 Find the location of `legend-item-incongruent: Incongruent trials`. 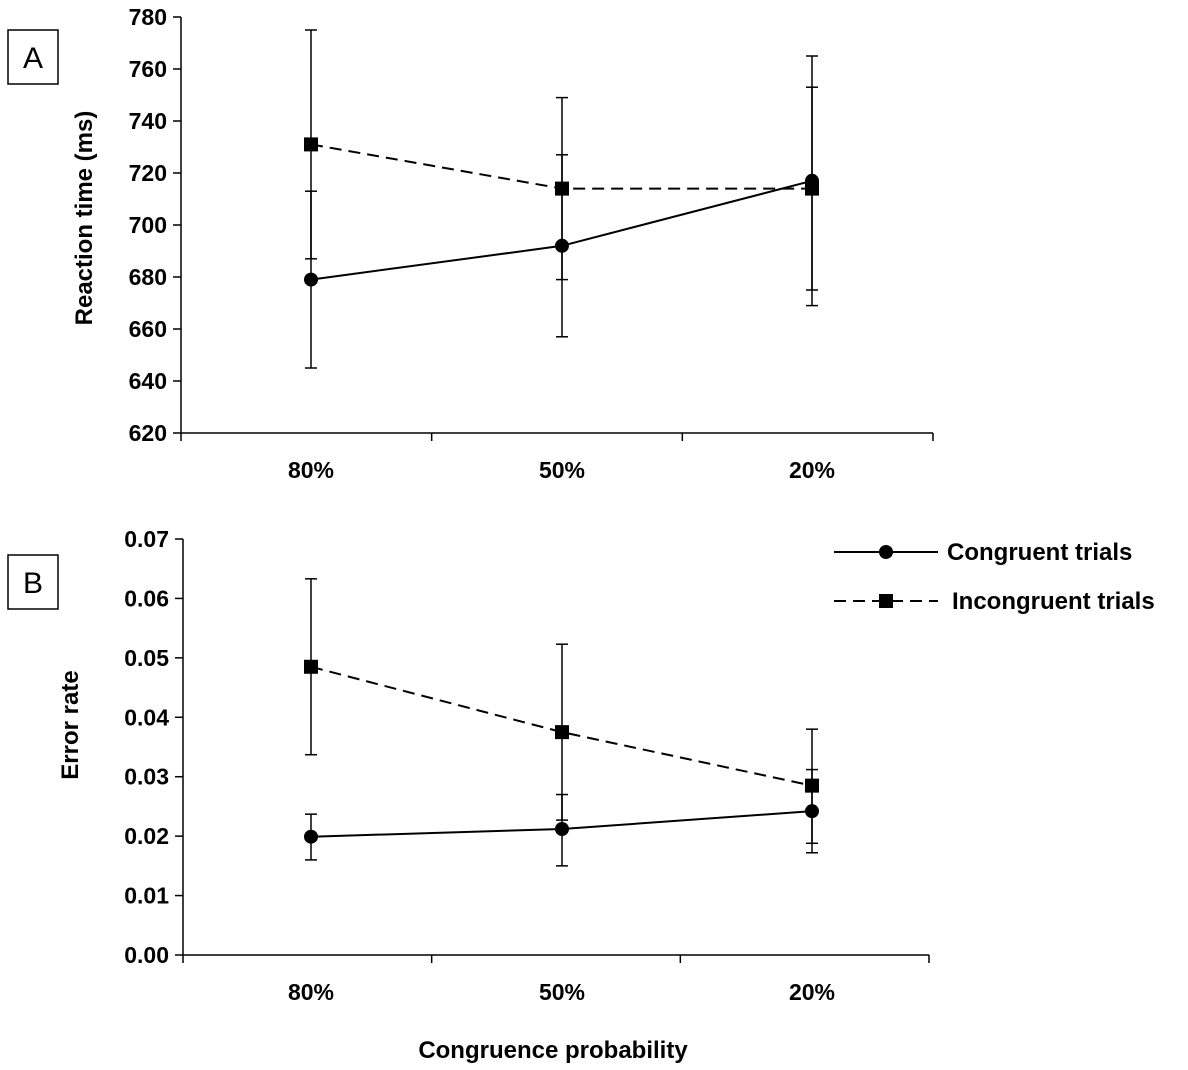

legend-item-incongruent: Incongruent trials is located at coordinates (994, 601).